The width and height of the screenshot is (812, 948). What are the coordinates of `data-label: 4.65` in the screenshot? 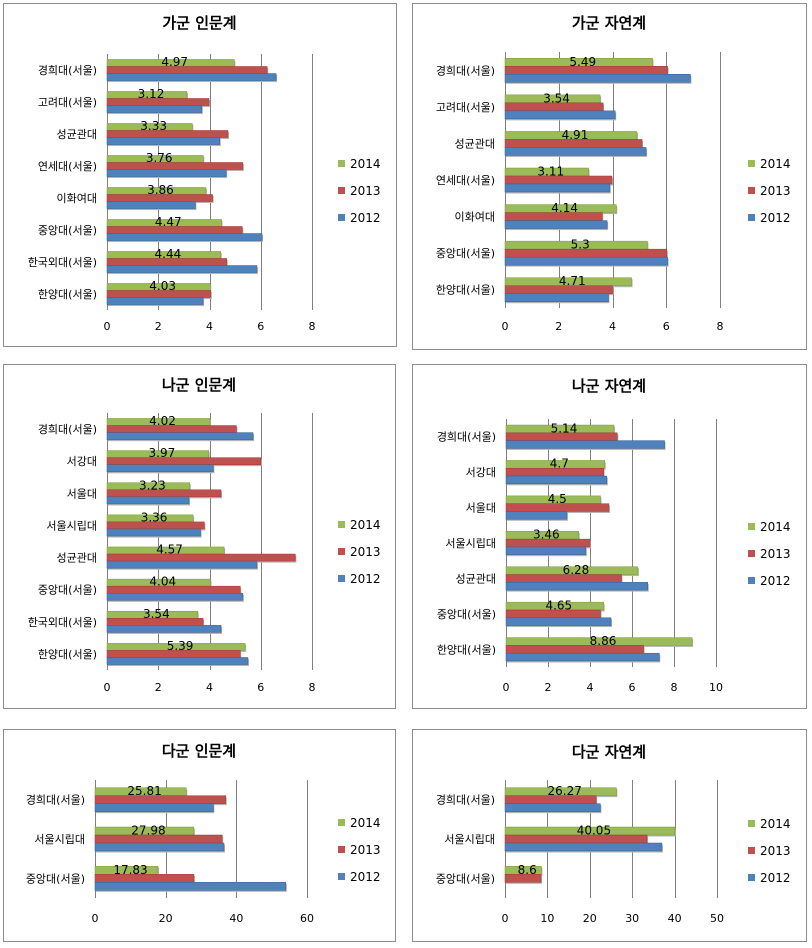 It's located at (558, 605).